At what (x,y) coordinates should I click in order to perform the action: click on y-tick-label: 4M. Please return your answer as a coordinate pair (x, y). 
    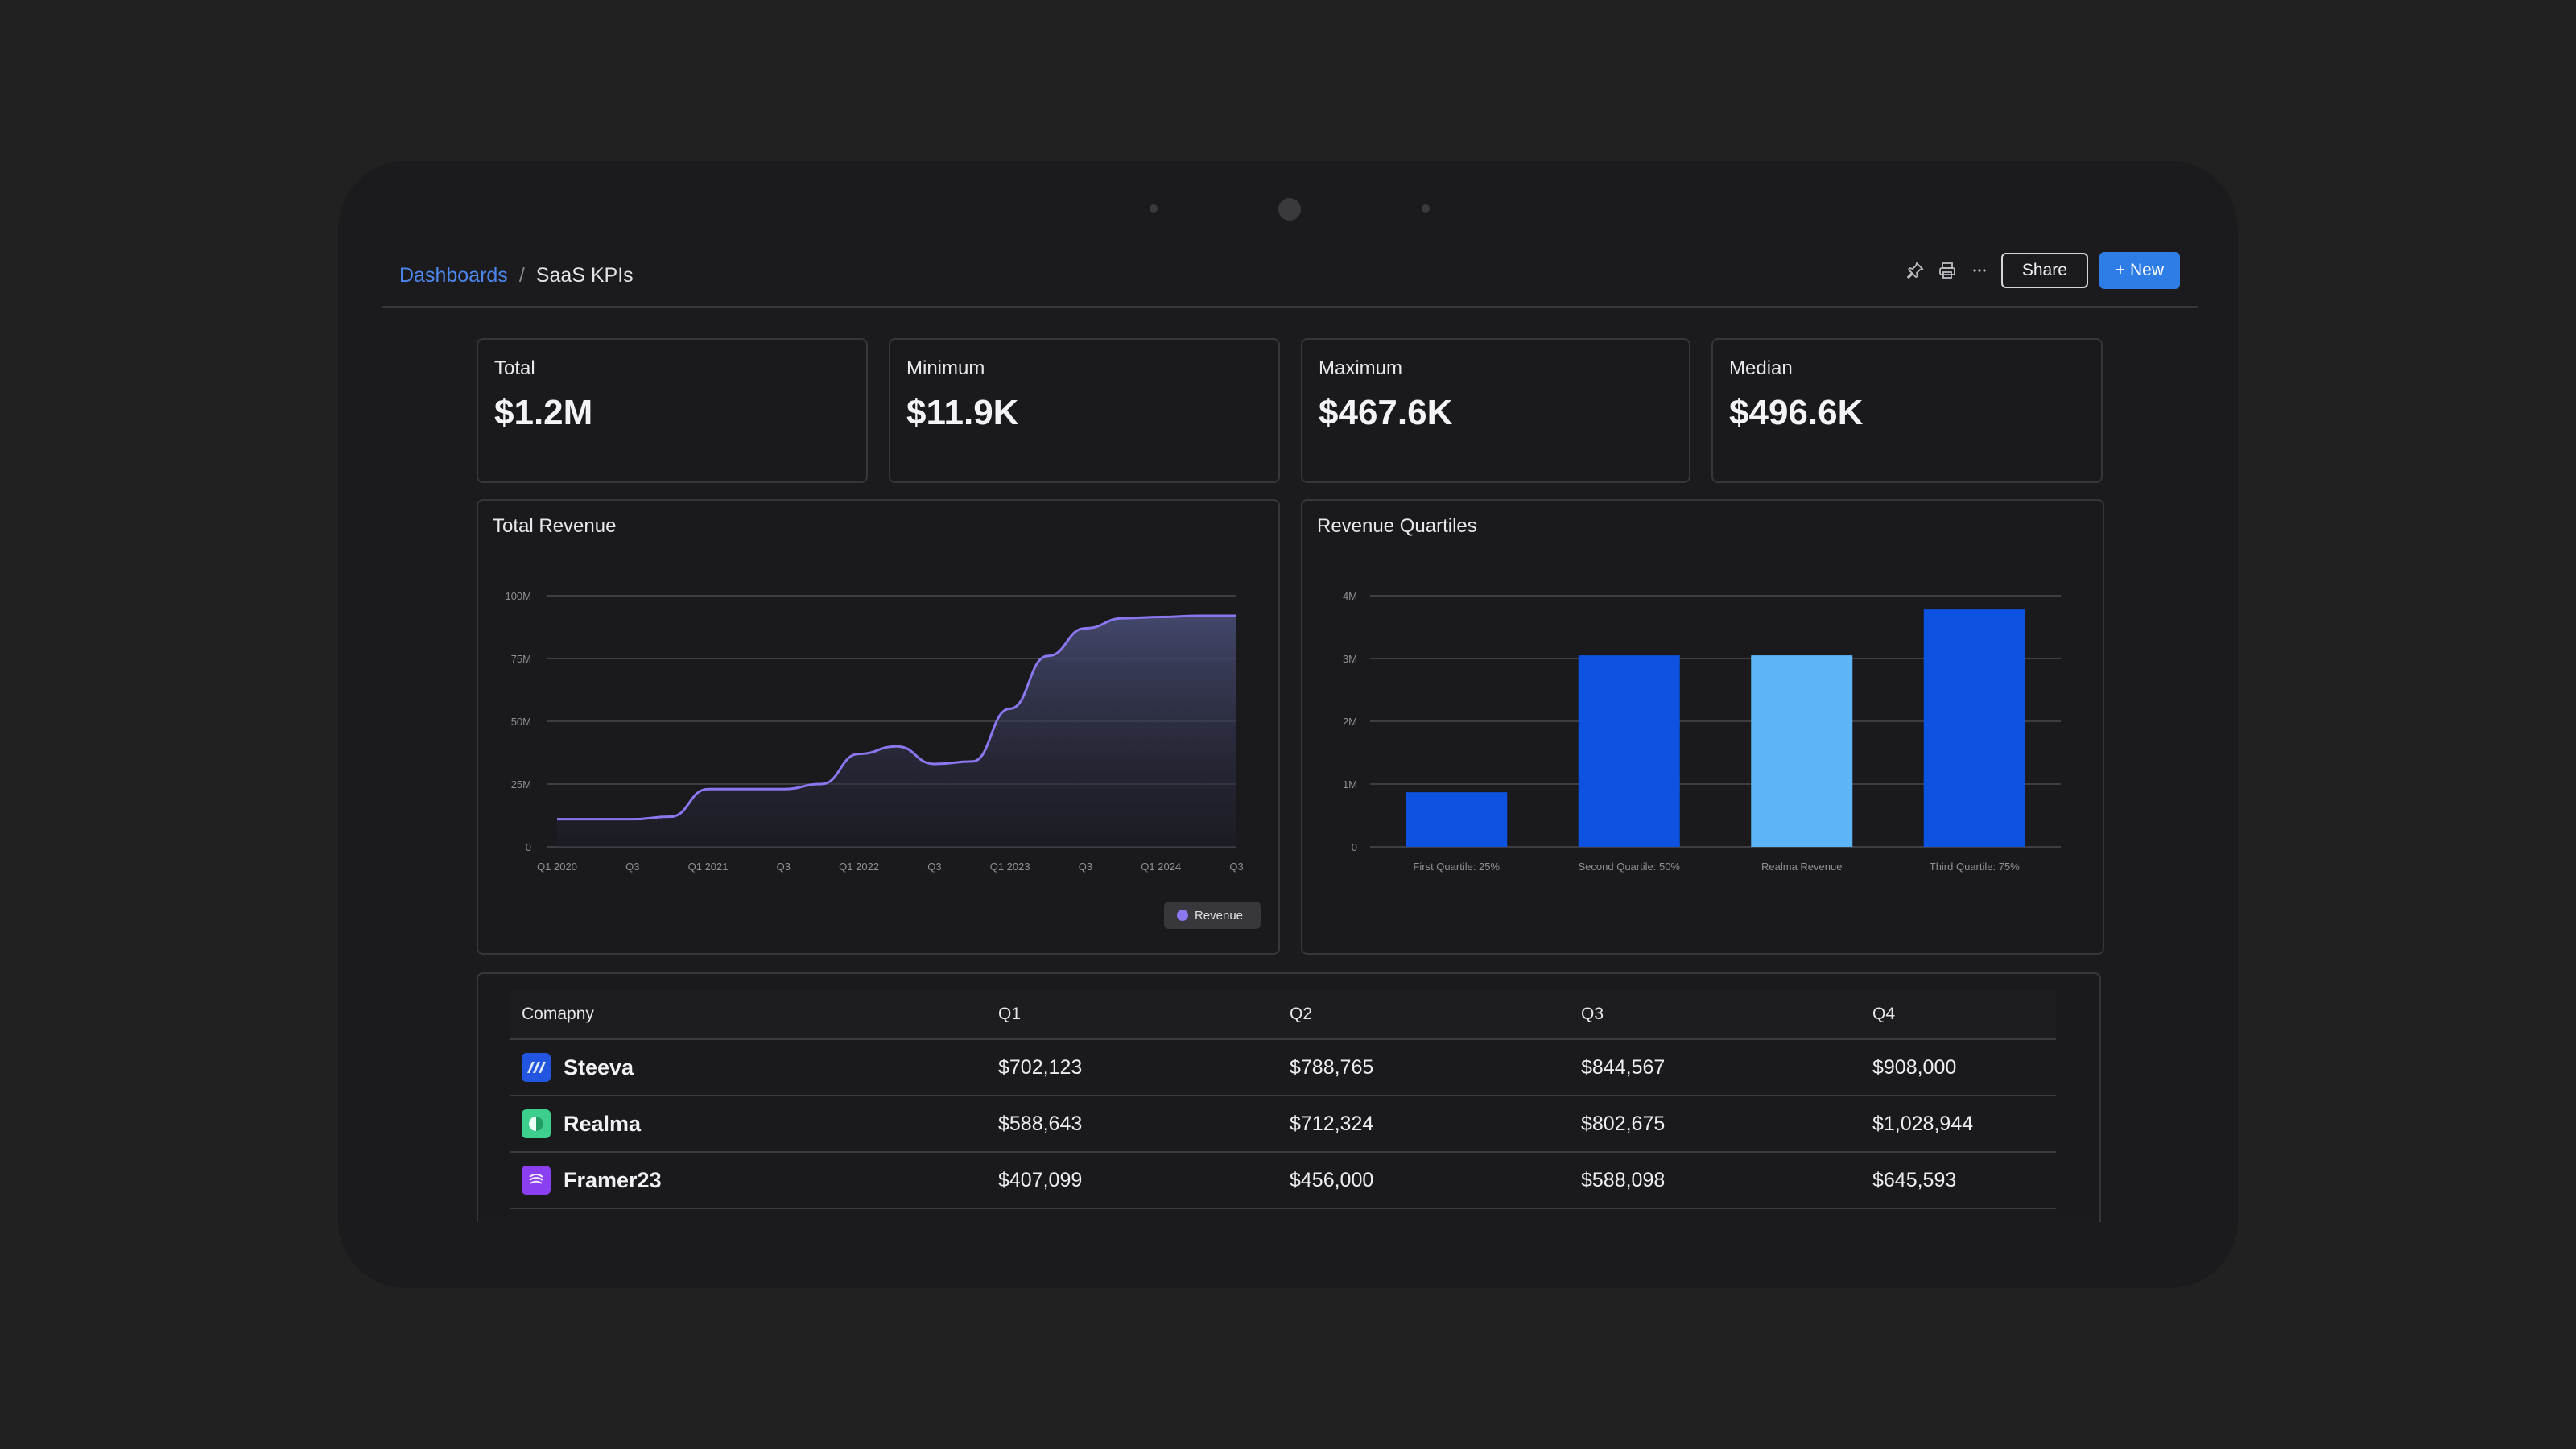
    Looking at the image, I should click on (1350, 596).